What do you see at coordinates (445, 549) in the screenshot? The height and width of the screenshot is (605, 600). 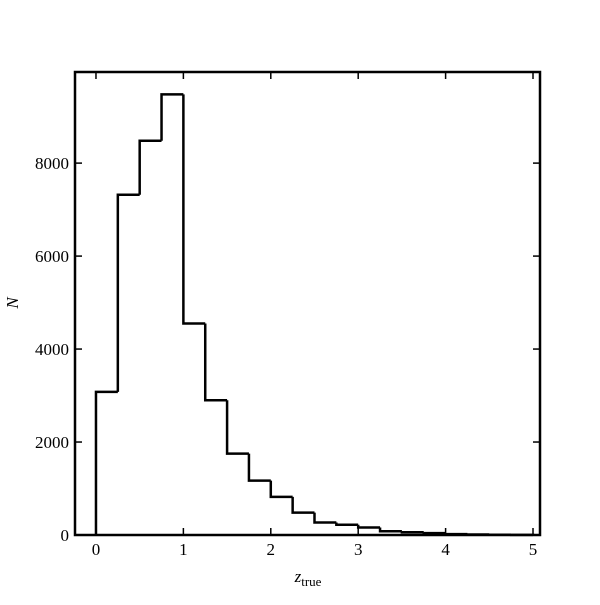 I see `x-tick-label: 4` at bounding box center [445, 549].